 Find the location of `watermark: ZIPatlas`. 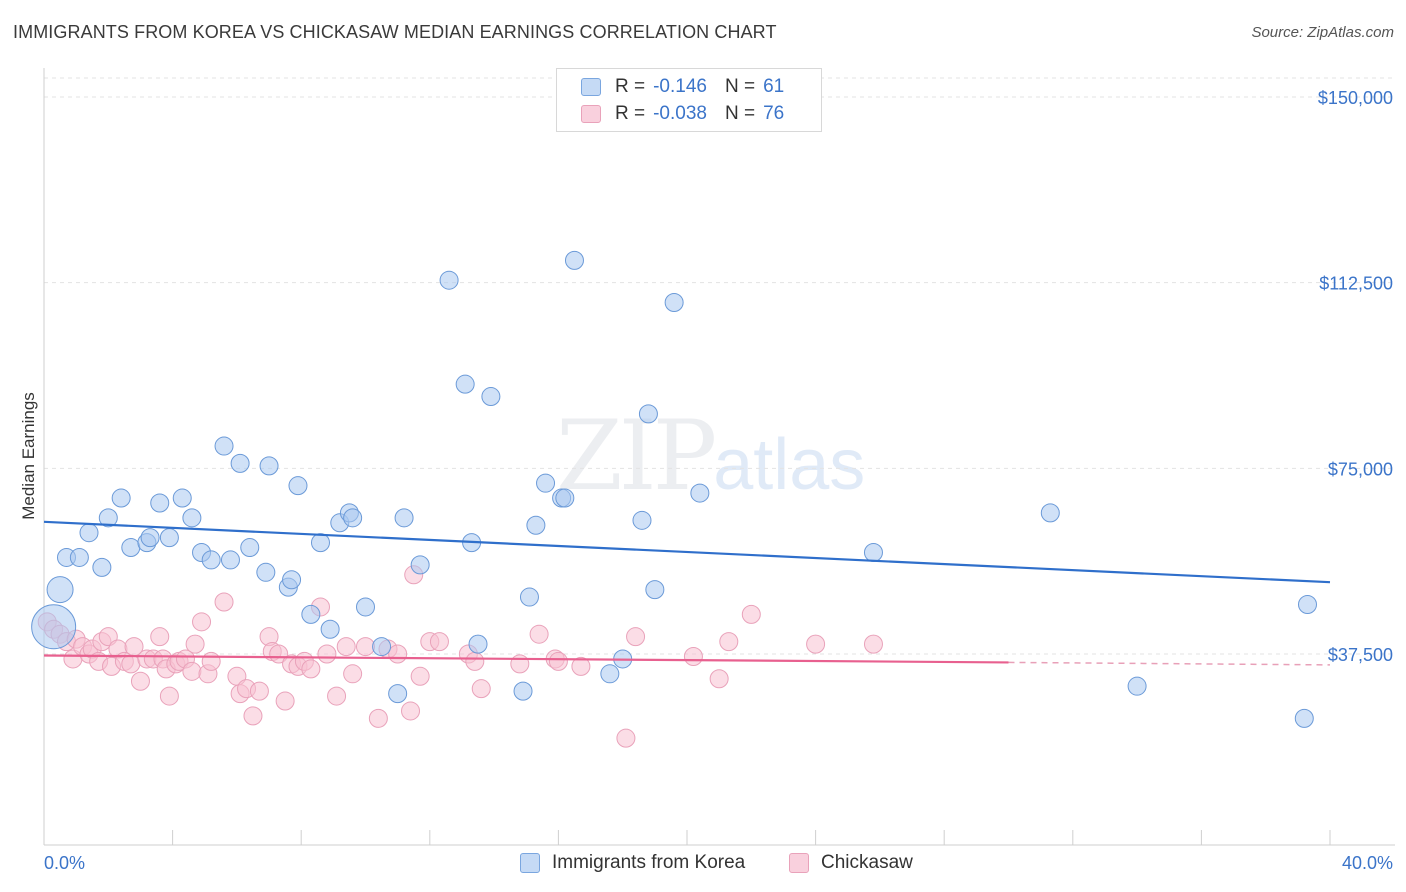

watermark: ZIPatlas is located at coordinates (710, 456).